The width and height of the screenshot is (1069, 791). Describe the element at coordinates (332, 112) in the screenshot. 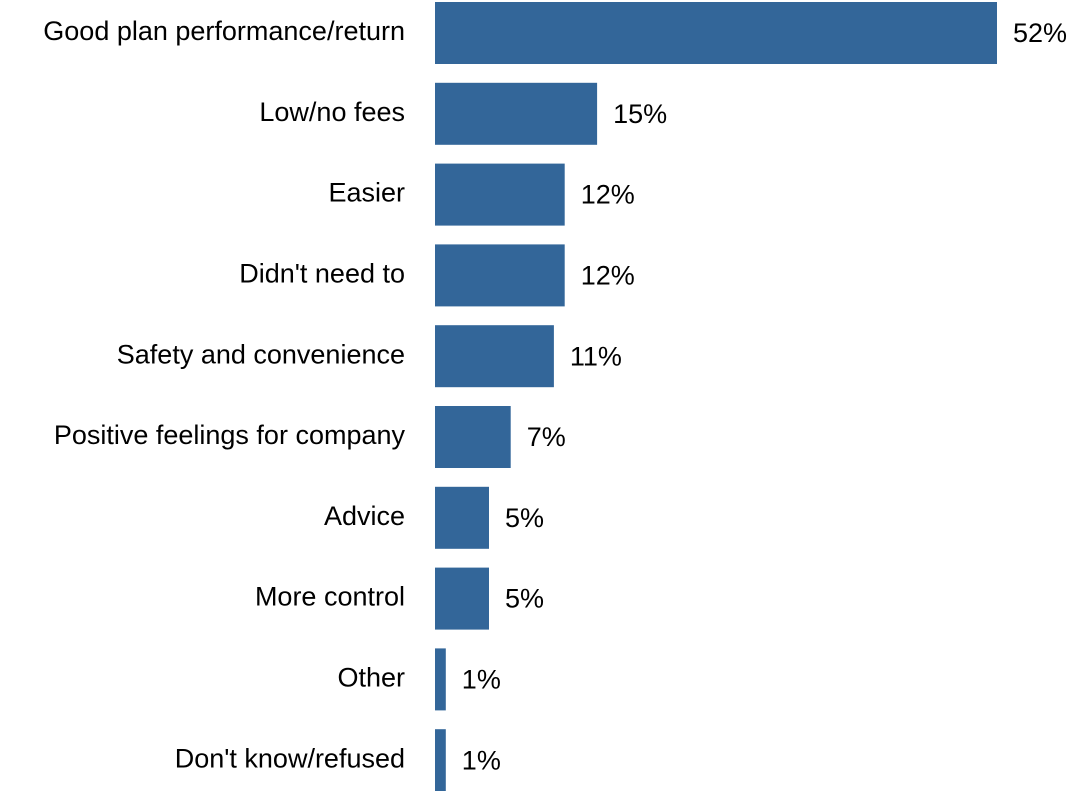

I see `category-label: Low/no fees` at that location.